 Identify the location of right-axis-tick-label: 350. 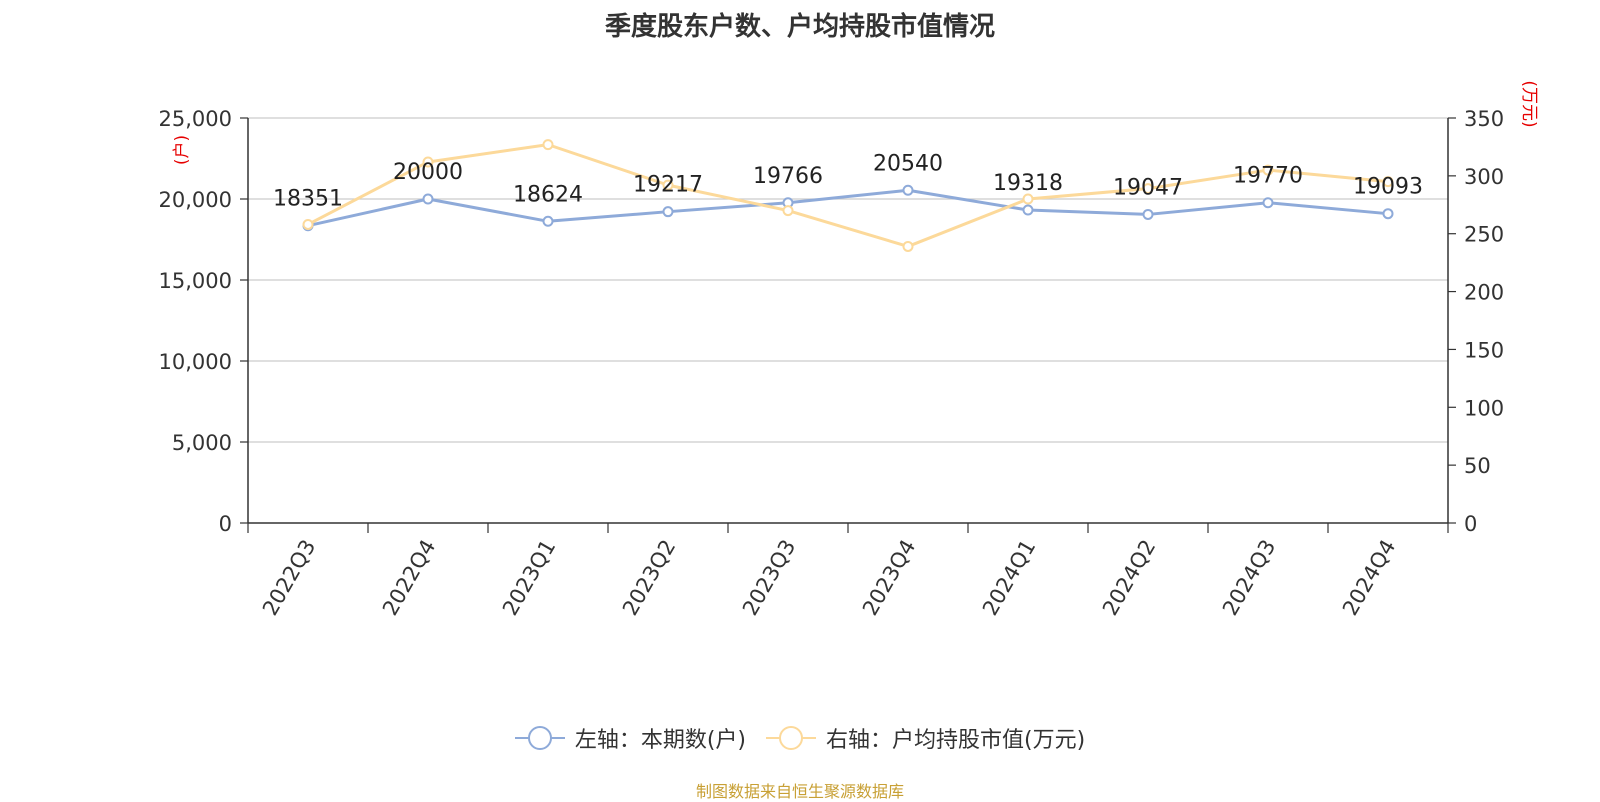
(1484, 119).